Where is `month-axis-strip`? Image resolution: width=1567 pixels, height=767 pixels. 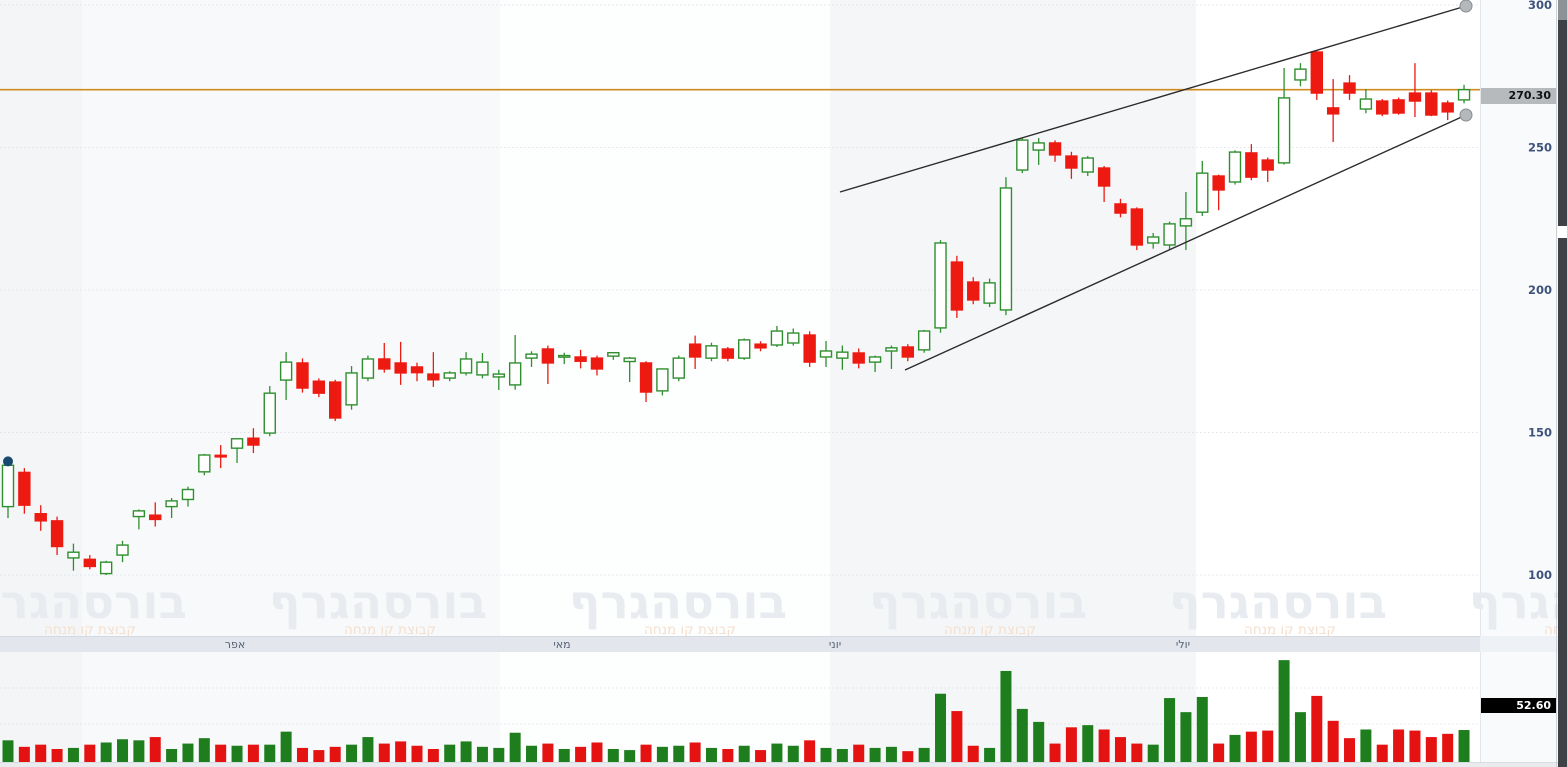
month-axis-strip is located at coordinates (740, 644).